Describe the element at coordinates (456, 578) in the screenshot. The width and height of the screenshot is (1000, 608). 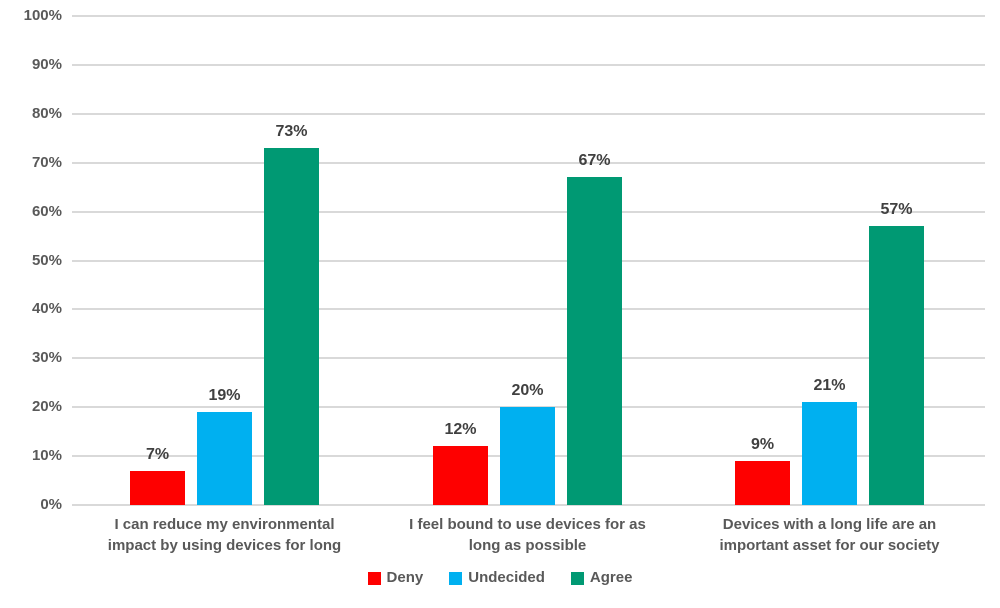
I see `legend-swatch-undecided` at that location.